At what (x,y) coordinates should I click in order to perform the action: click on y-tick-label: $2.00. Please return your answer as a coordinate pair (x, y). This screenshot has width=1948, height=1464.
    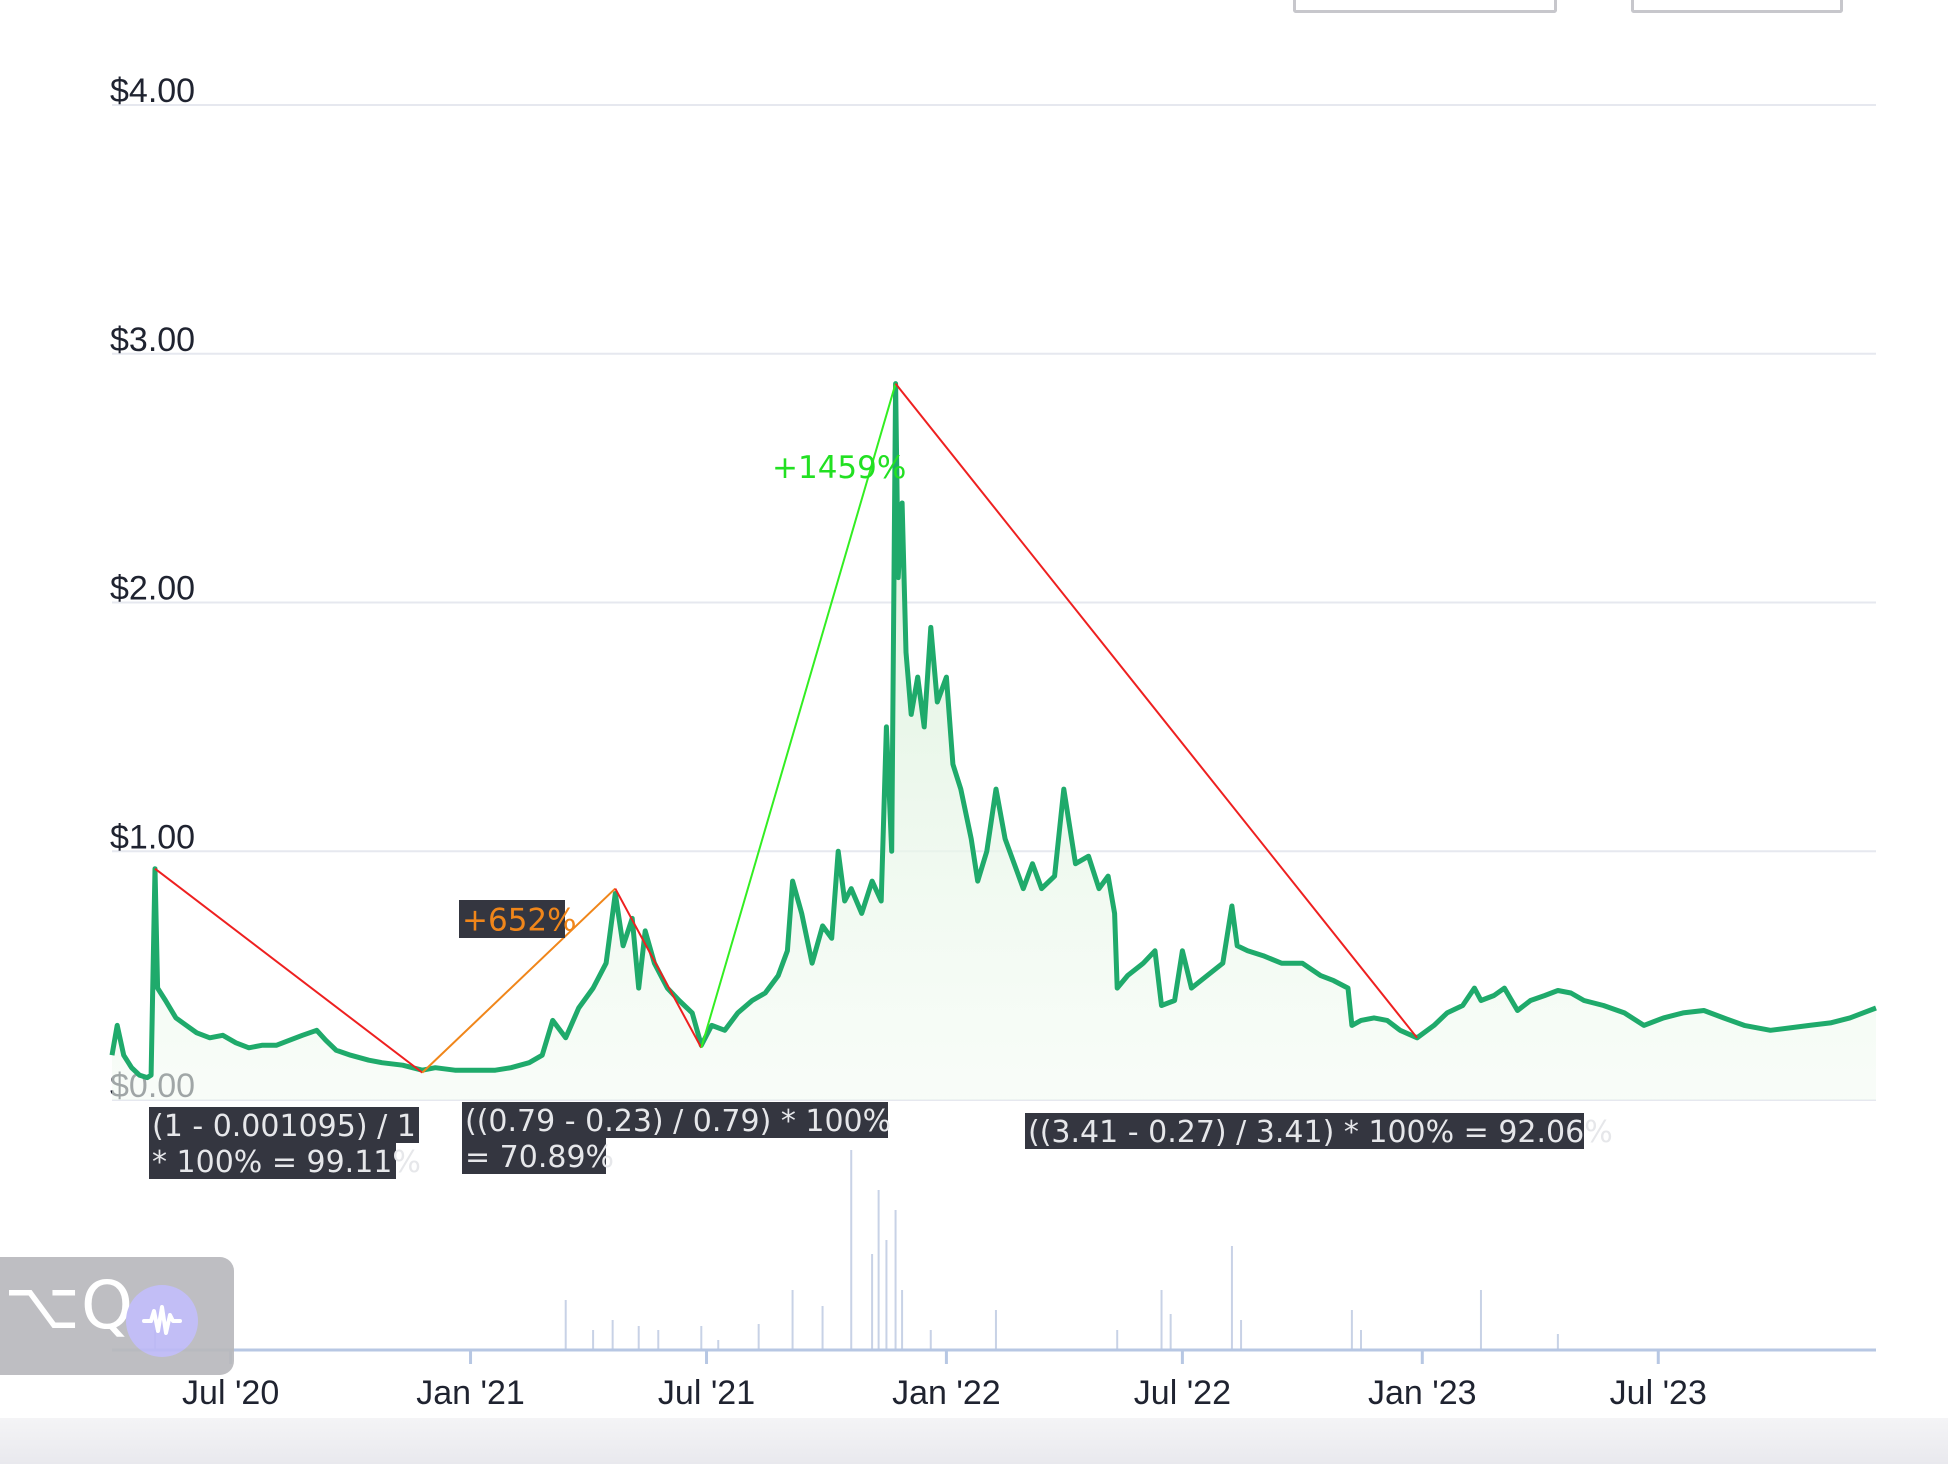
    Looking at the image, I should click on (152, 589).